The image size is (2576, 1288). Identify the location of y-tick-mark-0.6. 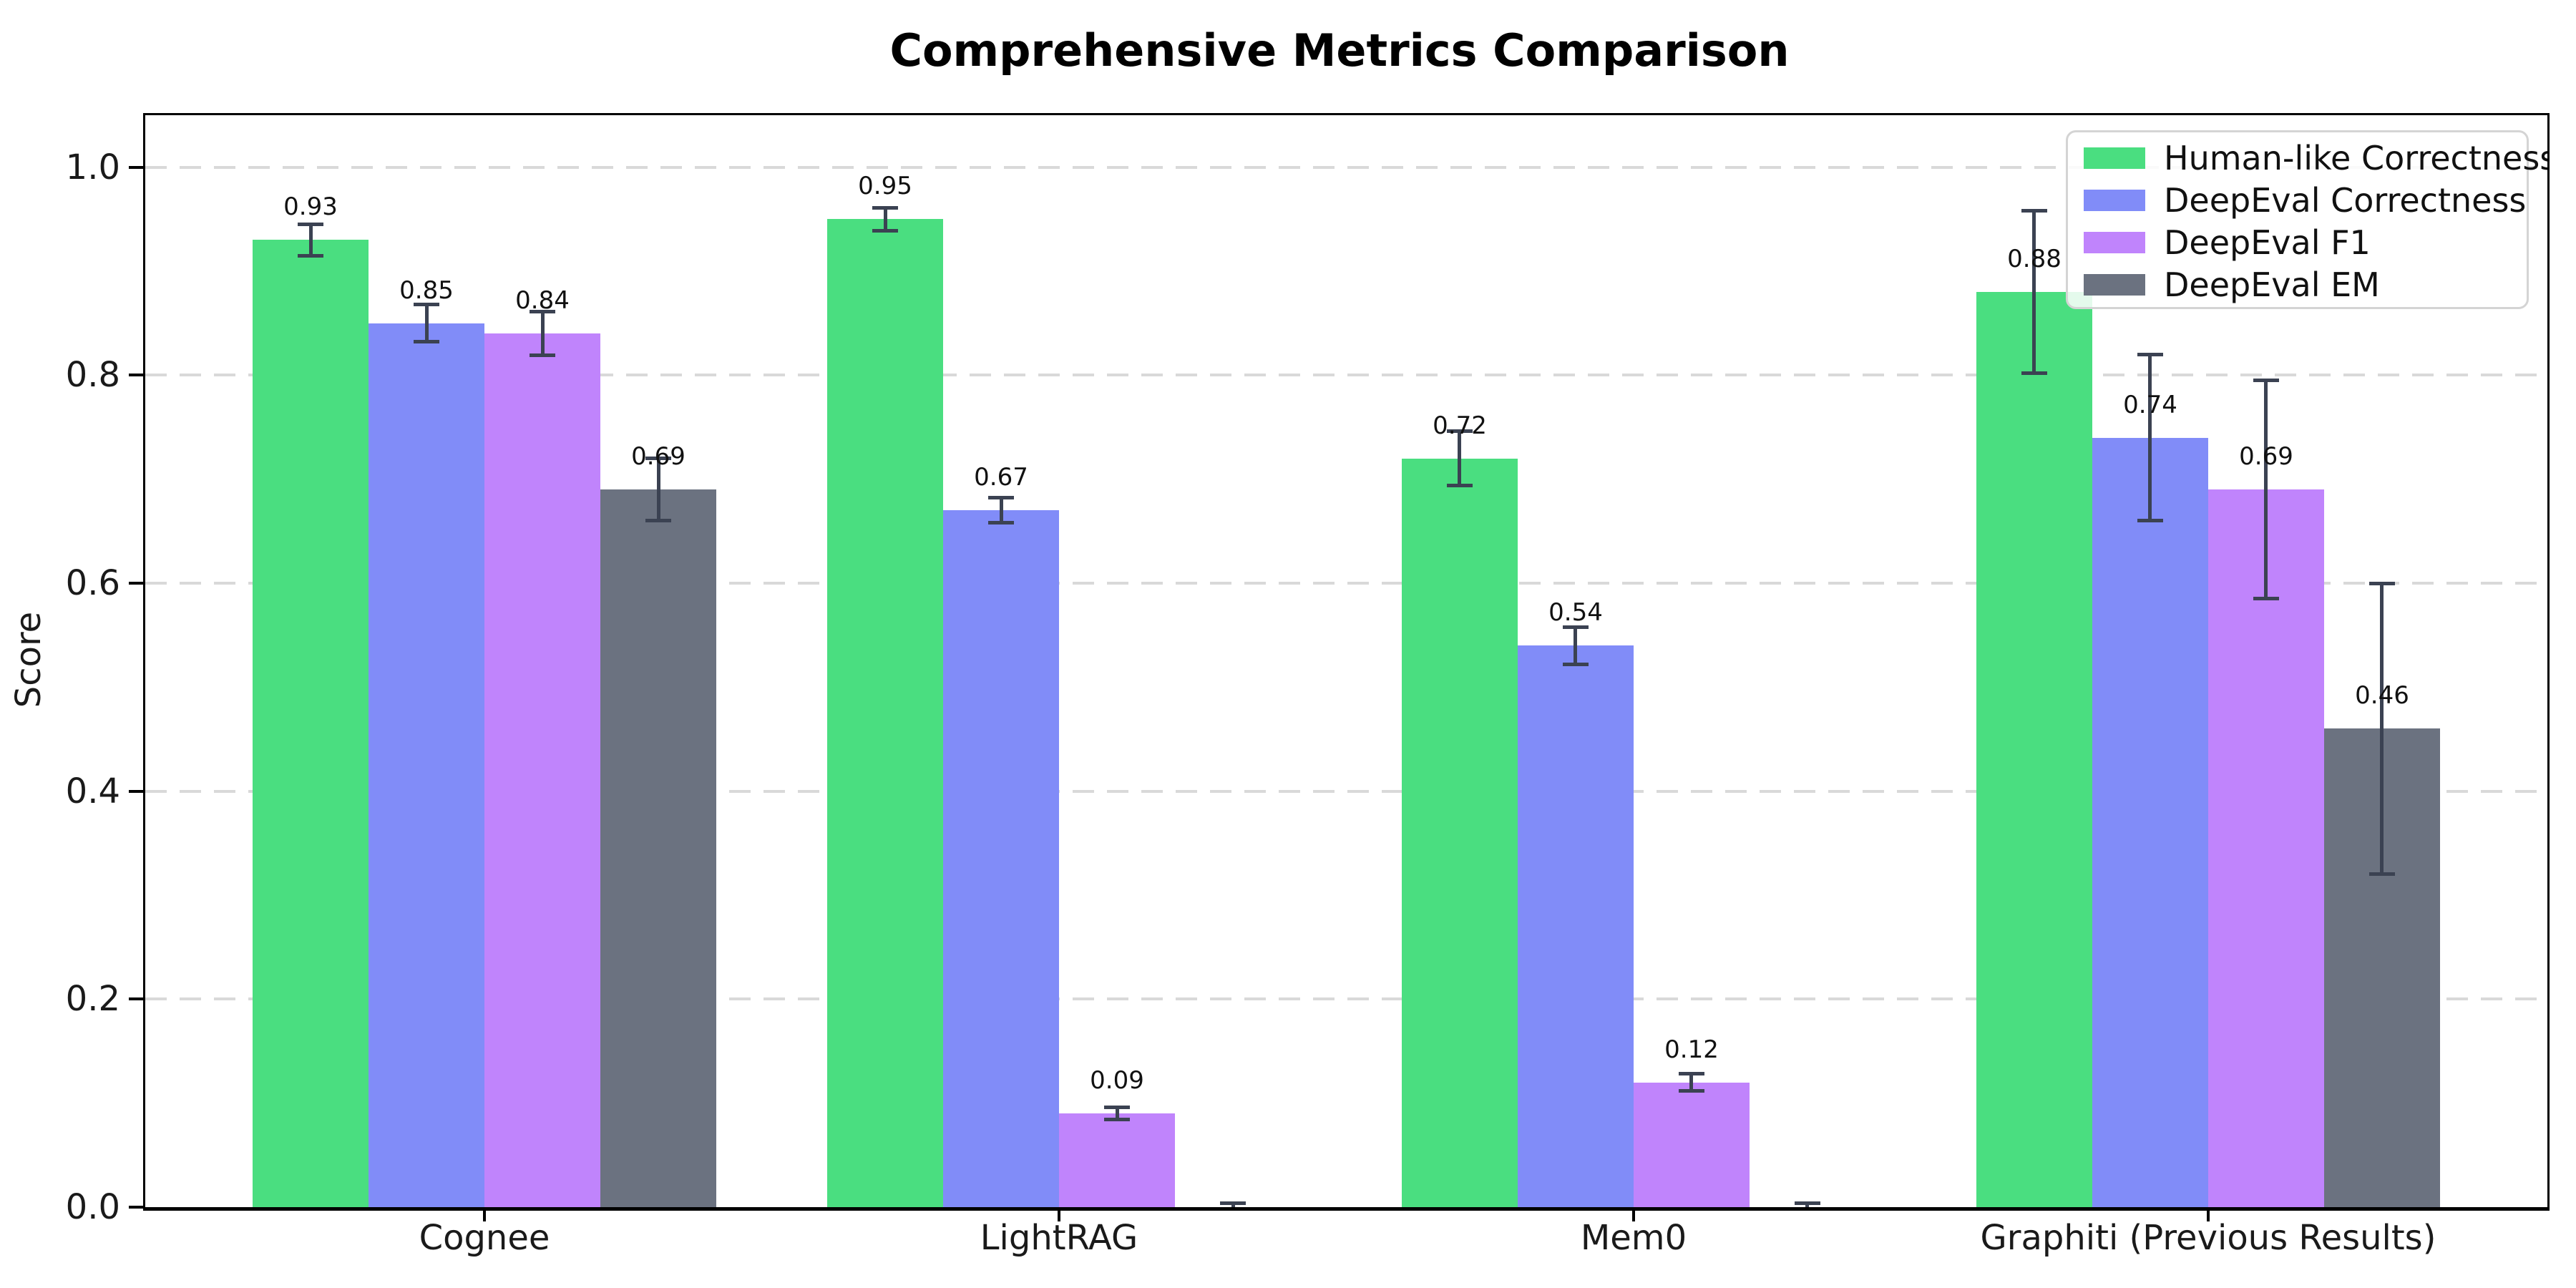
(137, 583).